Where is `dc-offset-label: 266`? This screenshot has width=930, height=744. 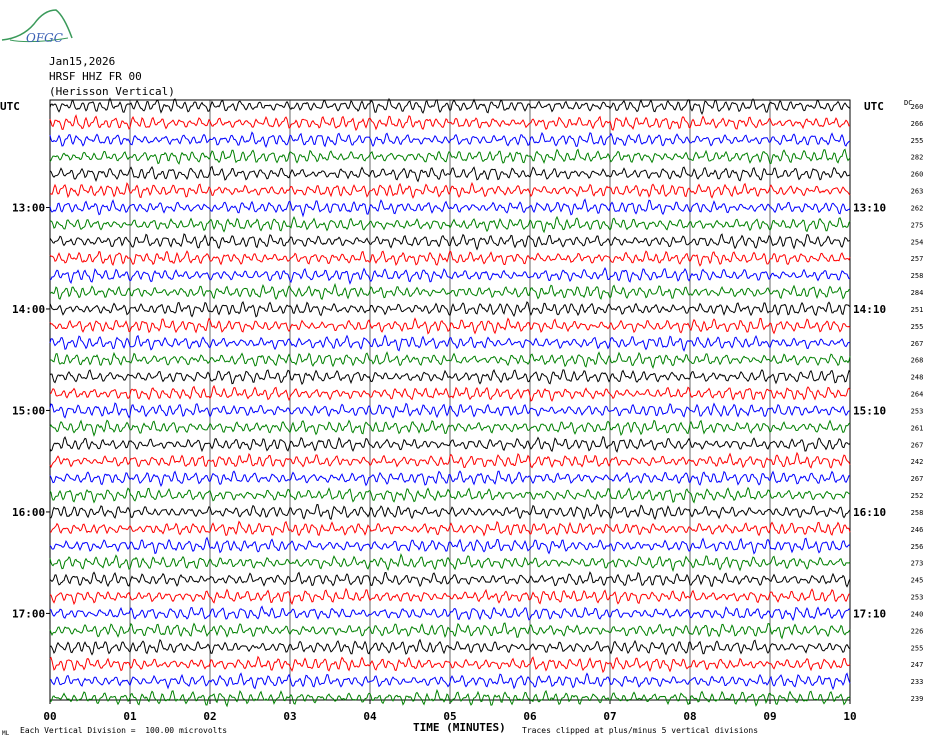
dc-offset-label: 266 is located at coordinates (917, 124).